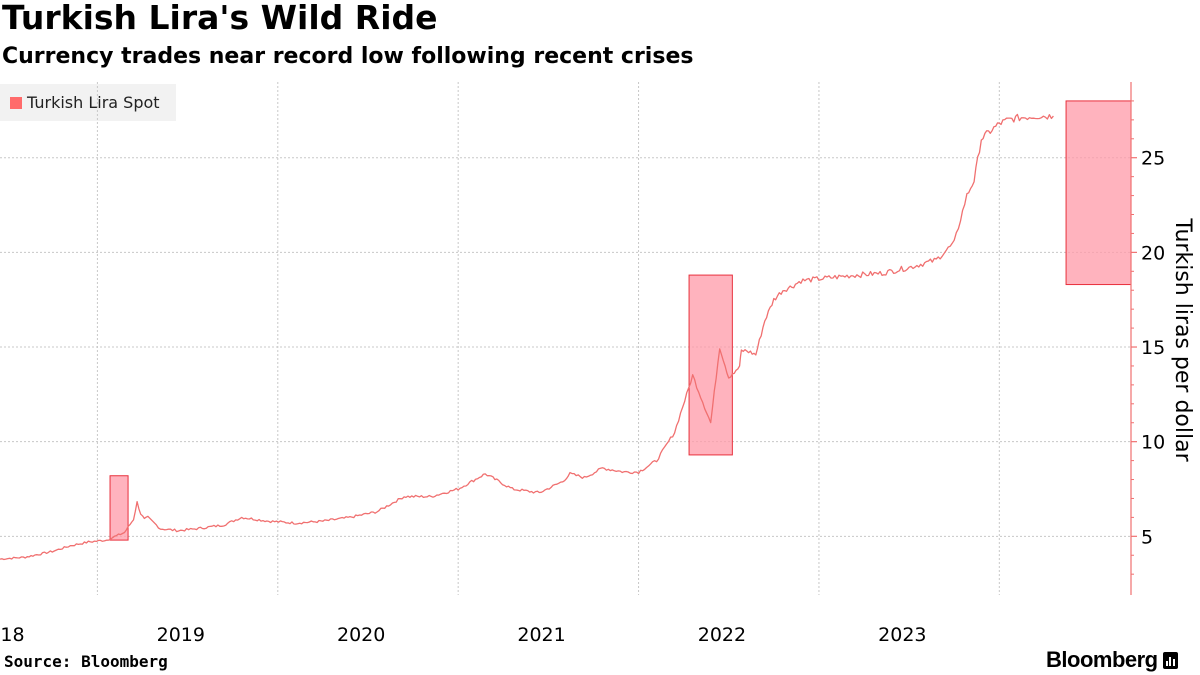  I want to click on x-axis-labels: 2018 2019 2020 2021 2022 2023, so click(463, 635).